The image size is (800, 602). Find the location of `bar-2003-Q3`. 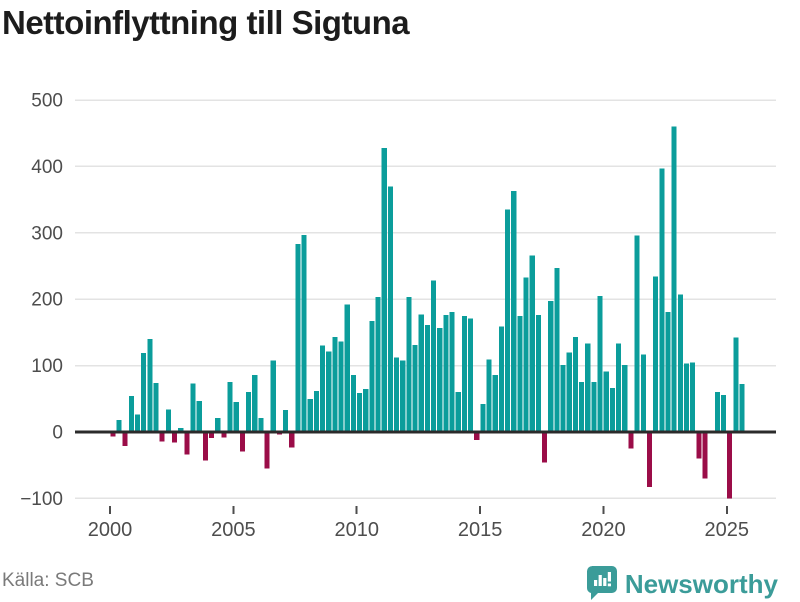

bar-2003-Q3 is located at coordinates (199, 416).